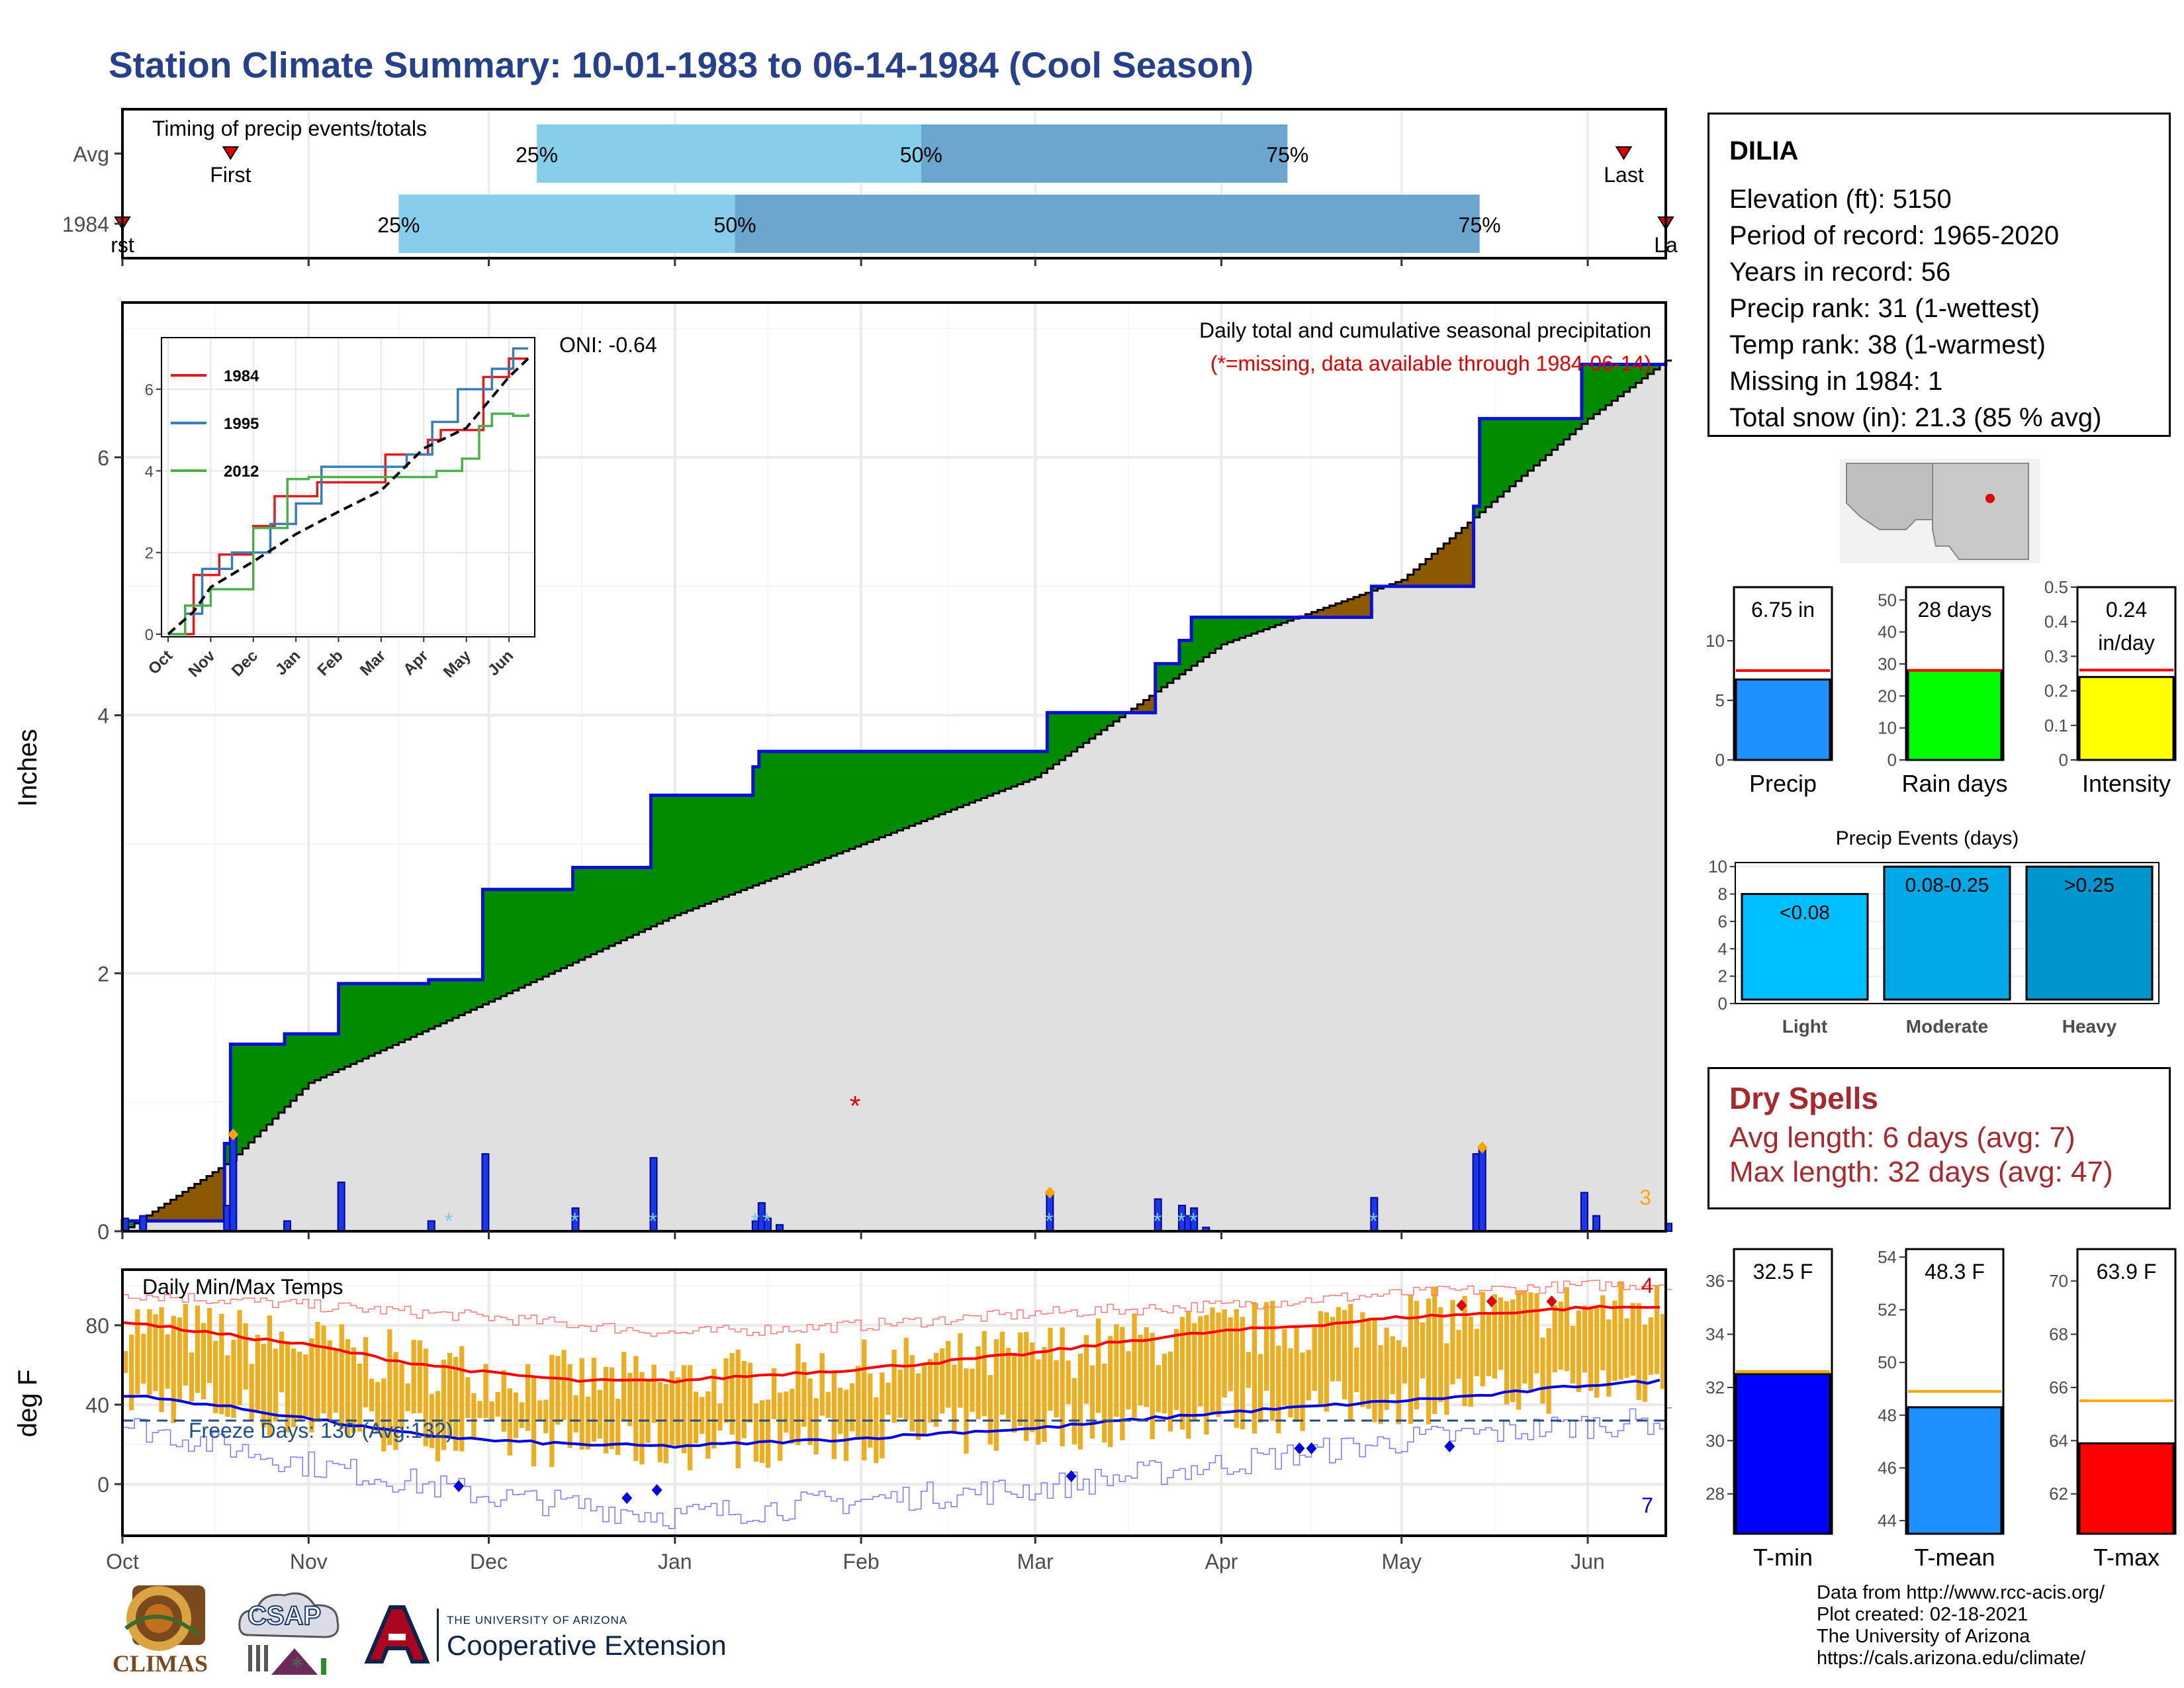 Image resolution: width=2184 pixels, height=1688 pixels. Describe the element at coordinates (1402, 1561) in the screenshot. I see `temp-x-tick-label: May` at that location.